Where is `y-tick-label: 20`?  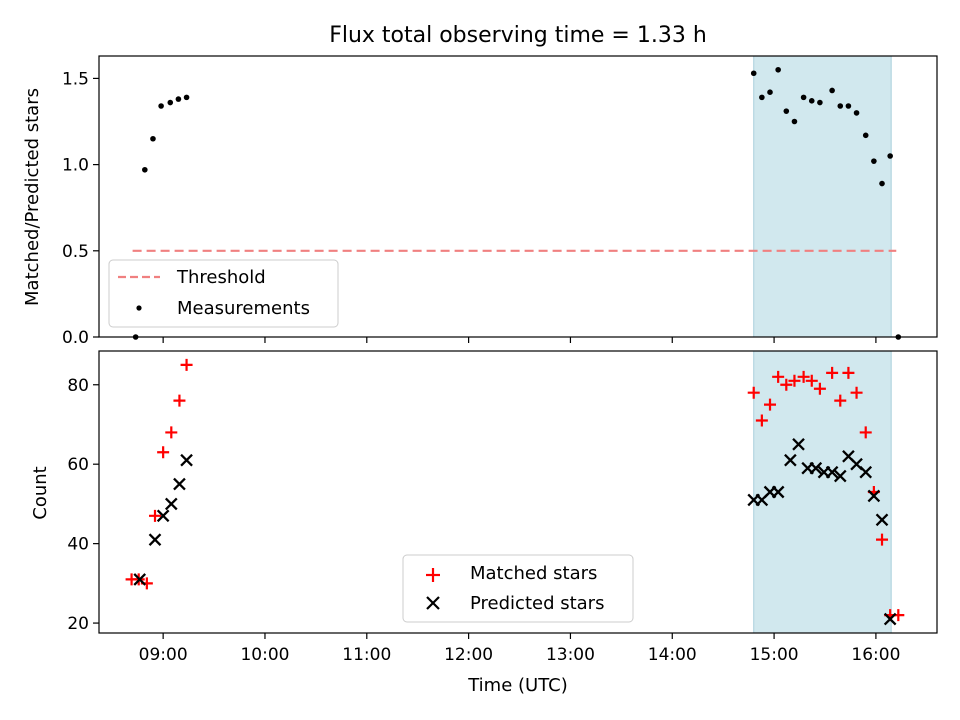 y-tick-label: 20 is located at coordinates (78, 624).